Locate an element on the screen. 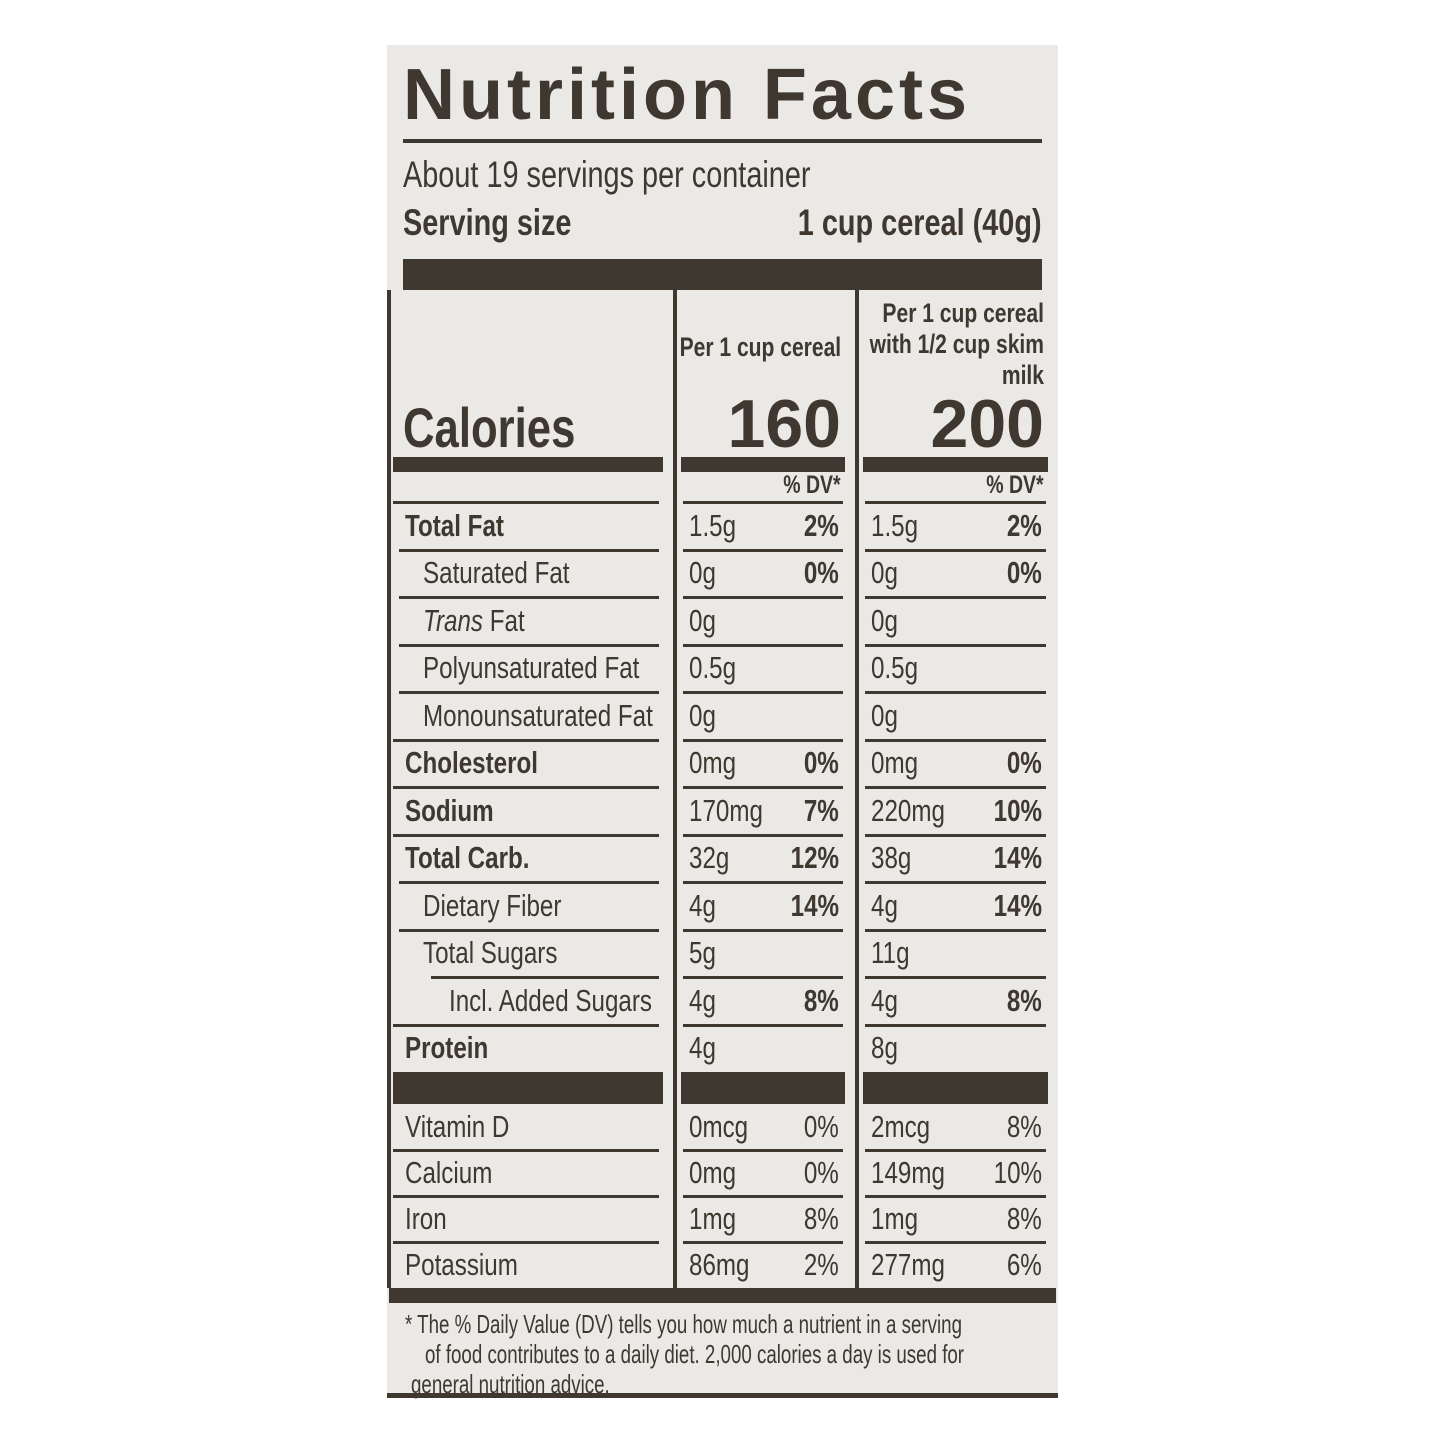  daily-value-percent: 6% is located at coordinates (1024, 1264).